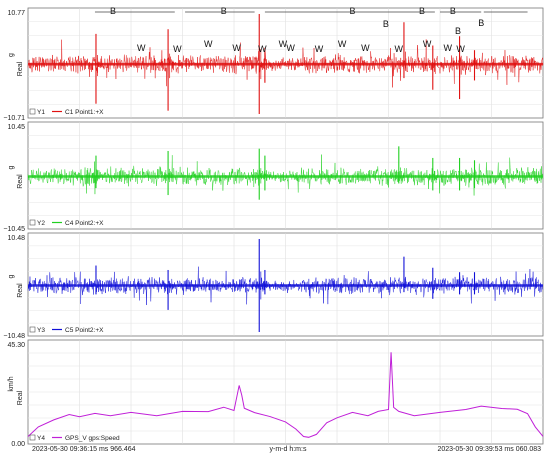  I want to click on y-min-tick-label: −10.71, so click(14, 118).